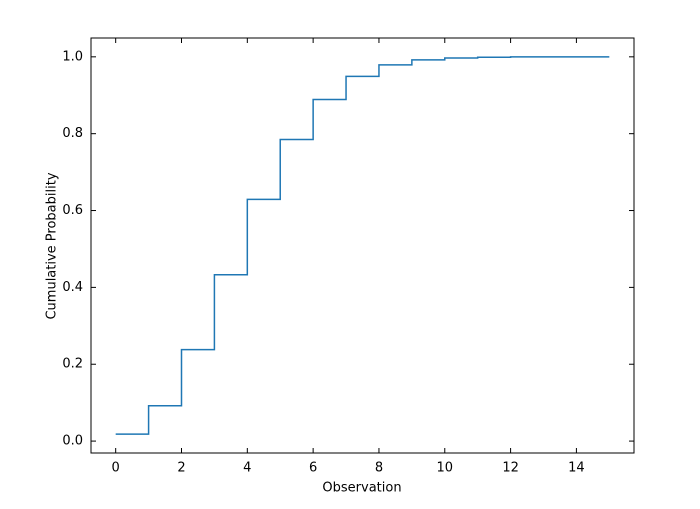 This screenshot has width=700, height=509. I want to click on y-tick-label: 0.0, so click(72, 441).